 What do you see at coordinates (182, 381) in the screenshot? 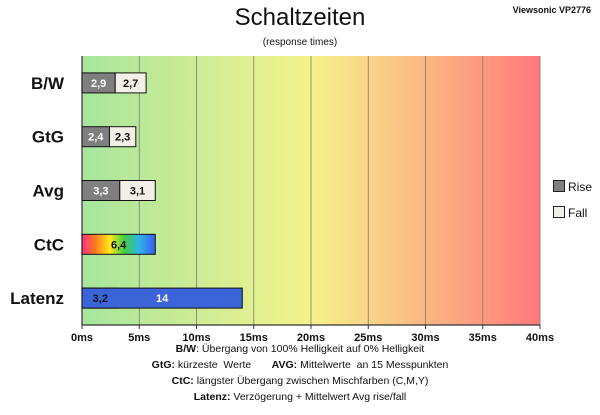
I see `footnote-ctc-key: CtC:` at bounding box center [182, 381].